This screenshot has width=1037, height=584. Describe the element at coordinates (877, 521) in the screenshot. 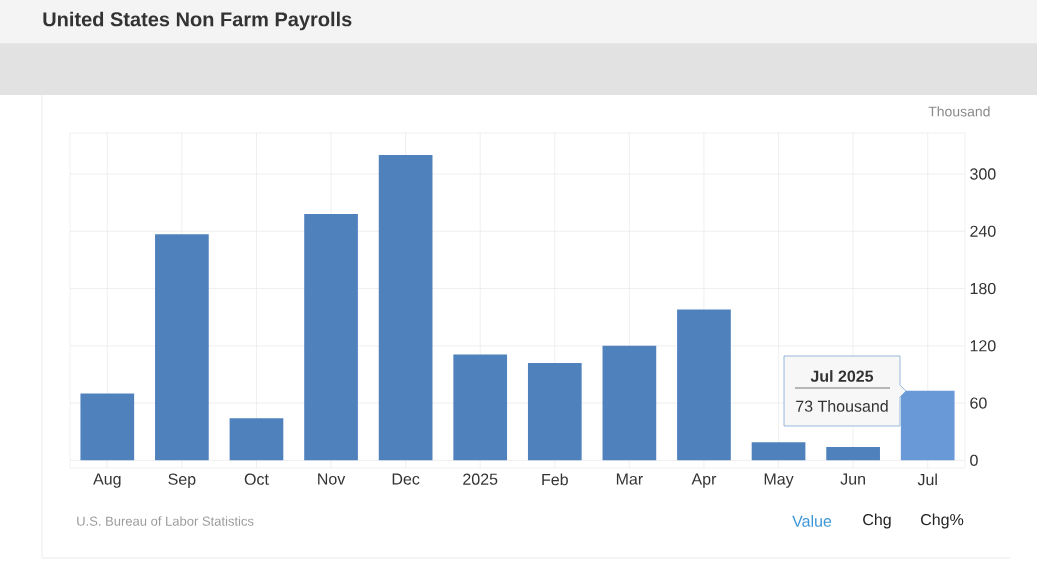

I see `text: Chg` at that location.